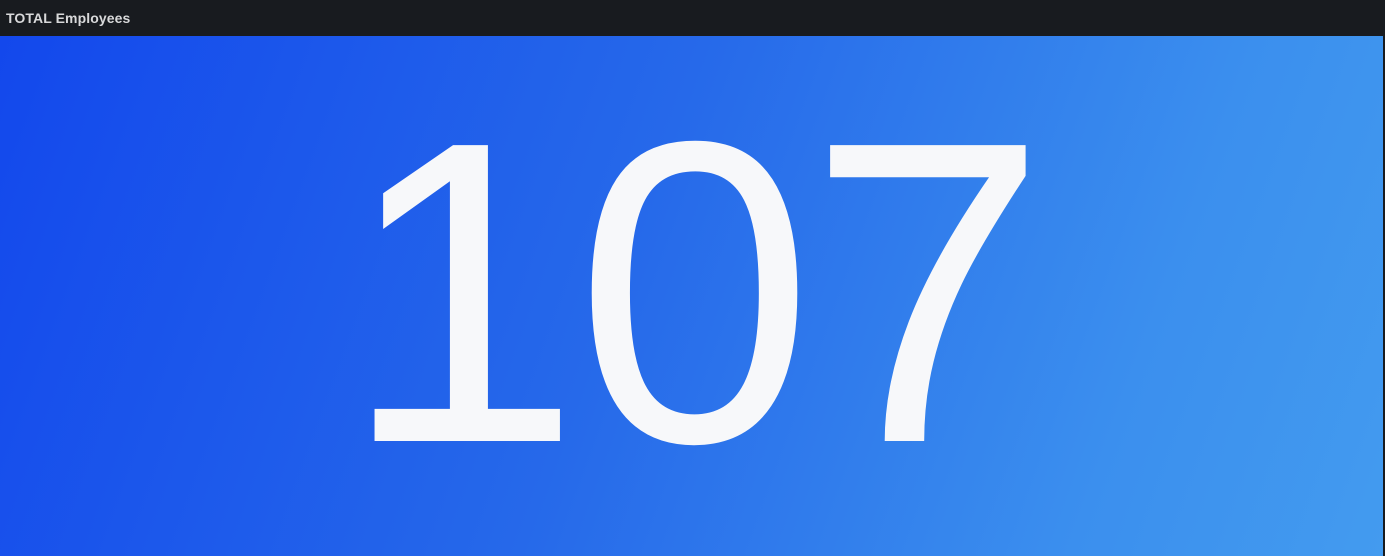  Describe the element at coordinates (68, 18) in the screenshot. I see `panel-title: TOTAL Employees` at that location.